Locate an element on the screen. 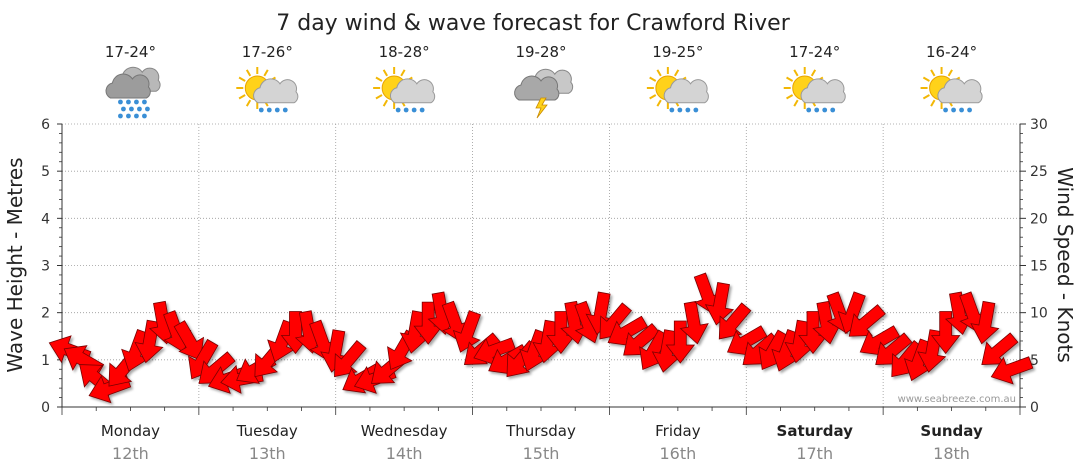 The width and height of the screenshot is (1080, 475). watermark: www.seabreeze.com.au is located at coordinates (957, 399).